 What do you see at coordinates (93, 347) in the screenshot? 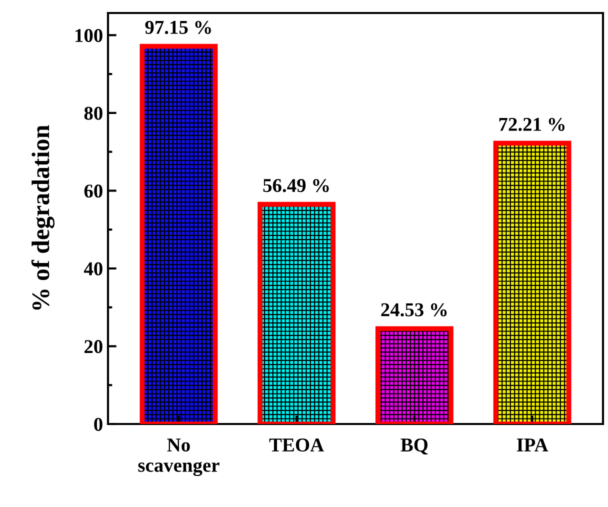
I see `y-tick-label: 20` at bounding box center [93, 347].